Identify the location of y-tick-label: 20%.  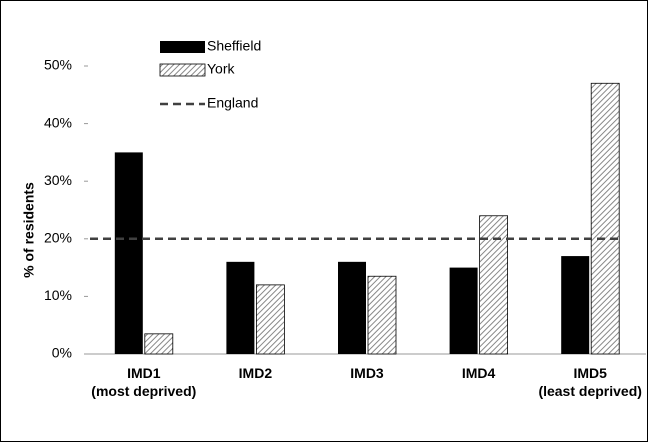
(58, 238).